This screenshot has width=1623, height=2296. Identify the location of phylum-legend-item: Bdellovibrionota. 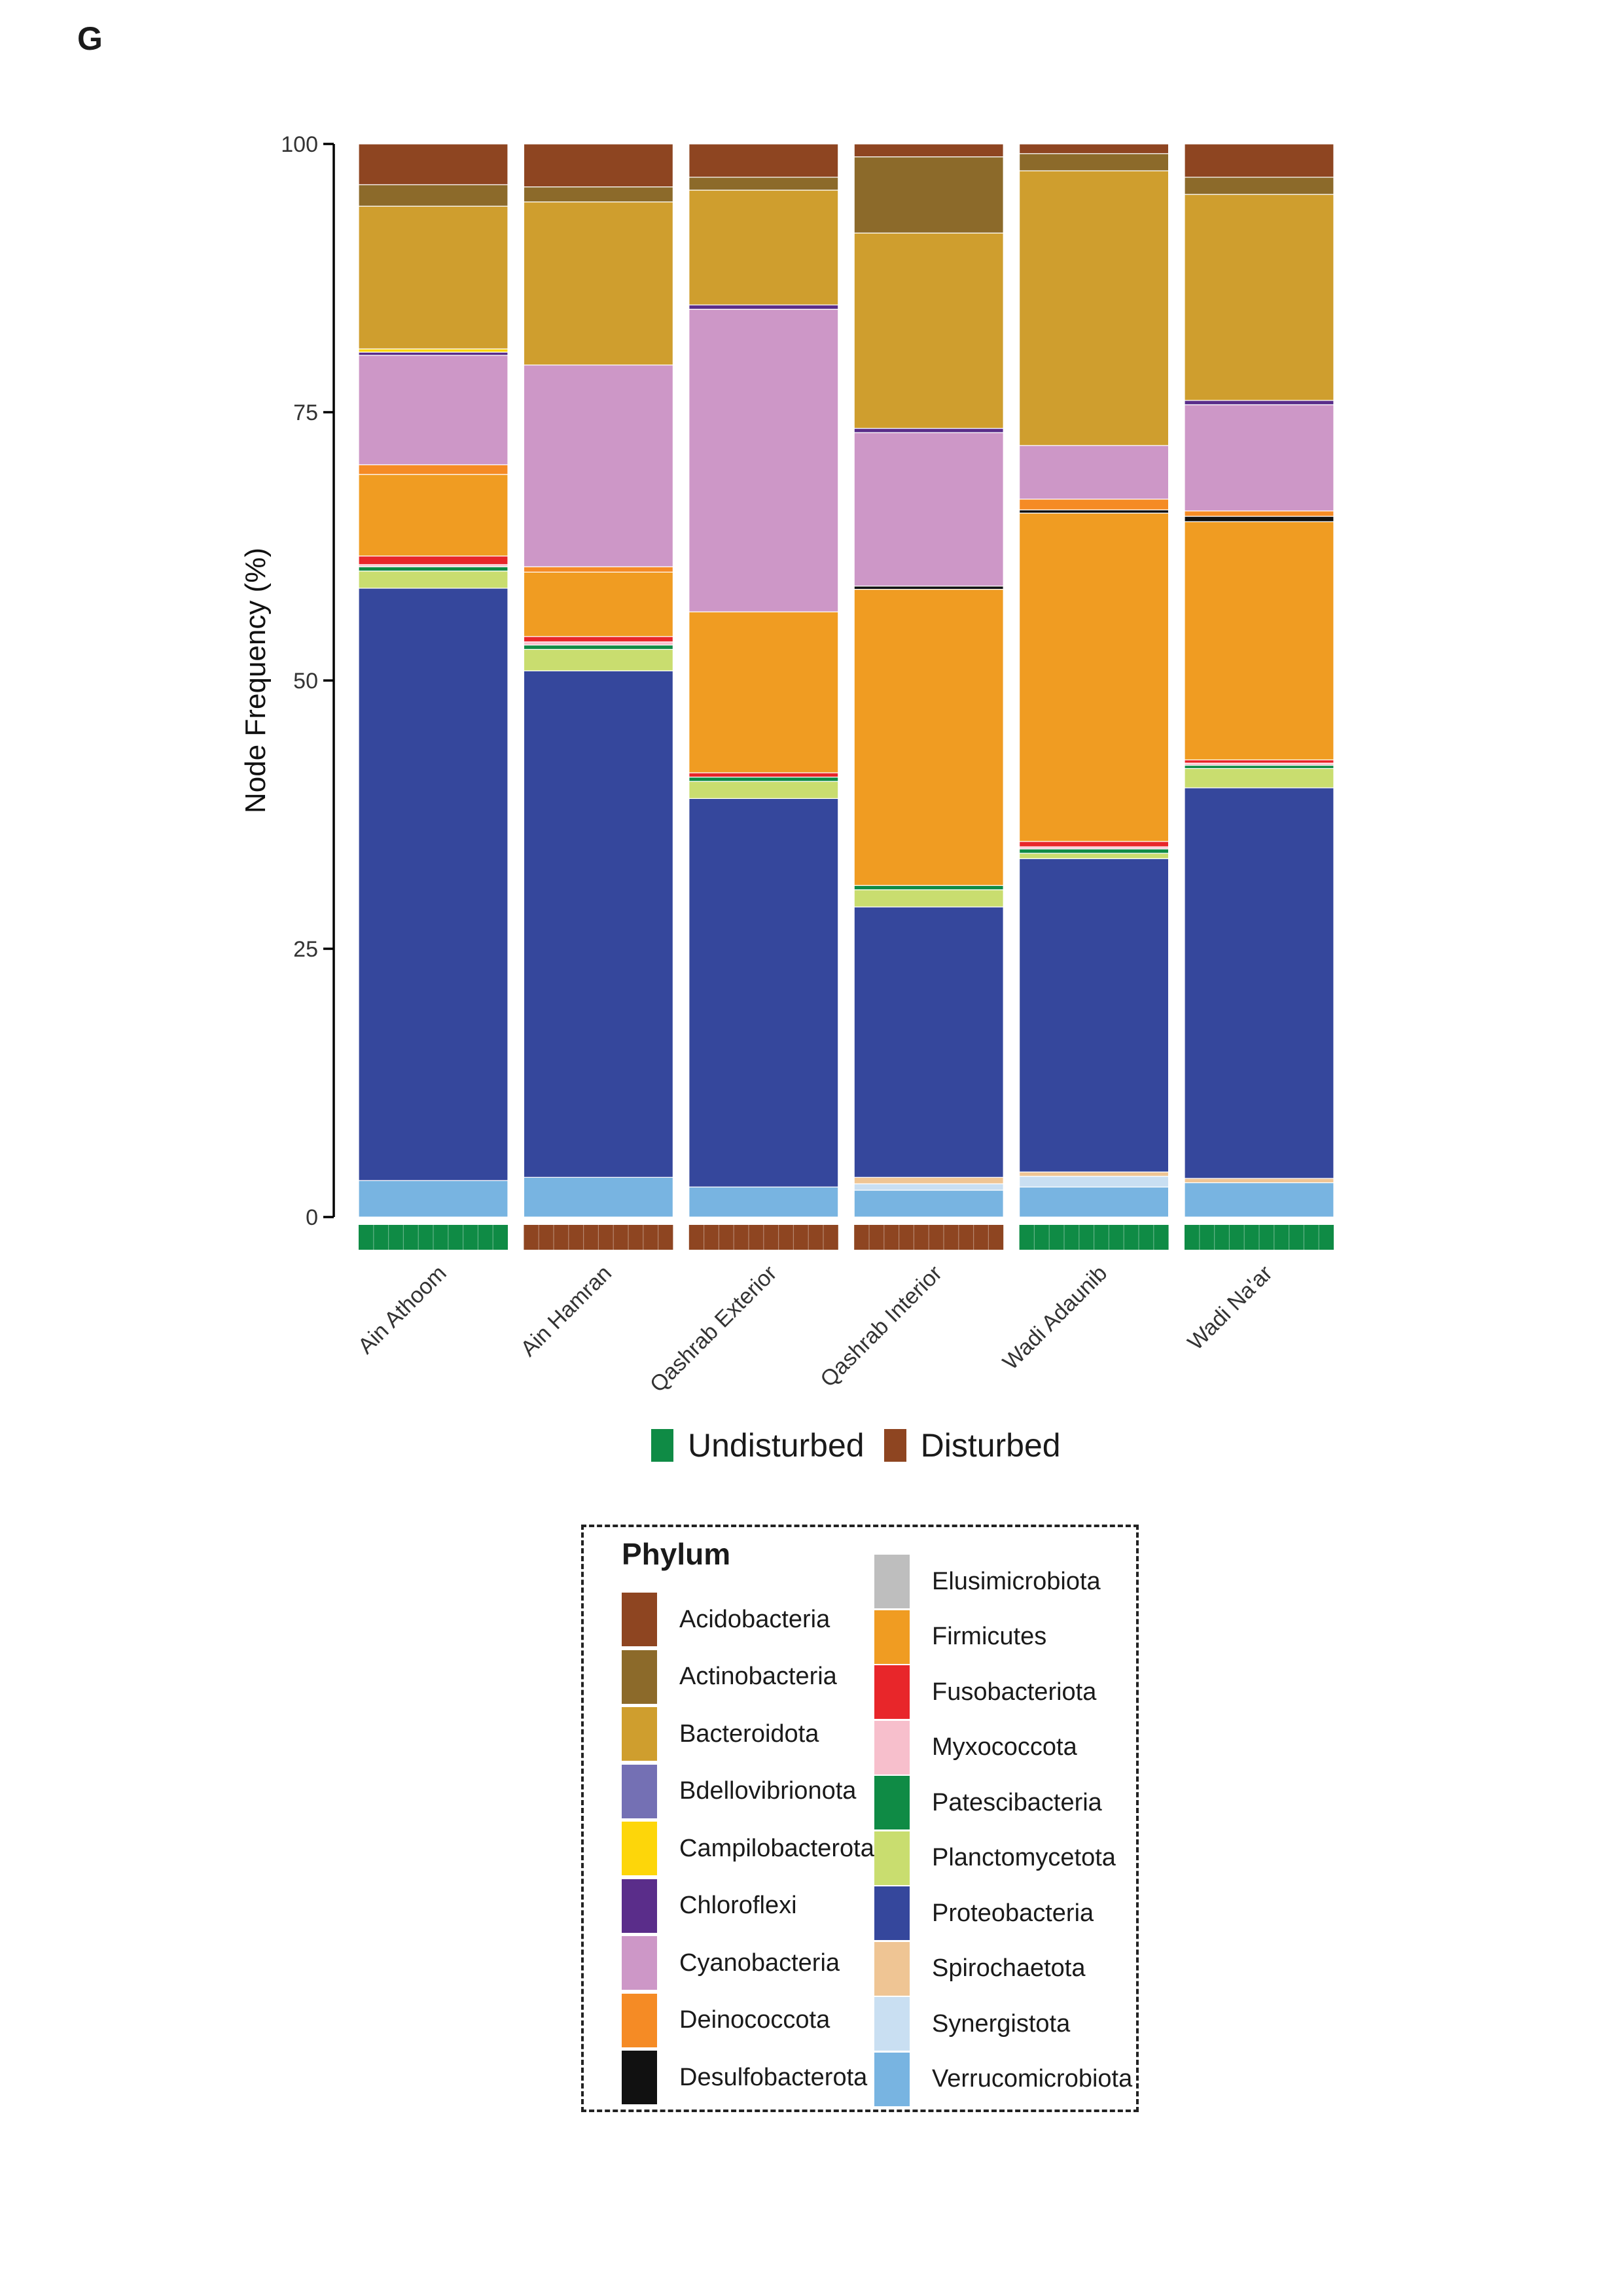
(740, 1791).